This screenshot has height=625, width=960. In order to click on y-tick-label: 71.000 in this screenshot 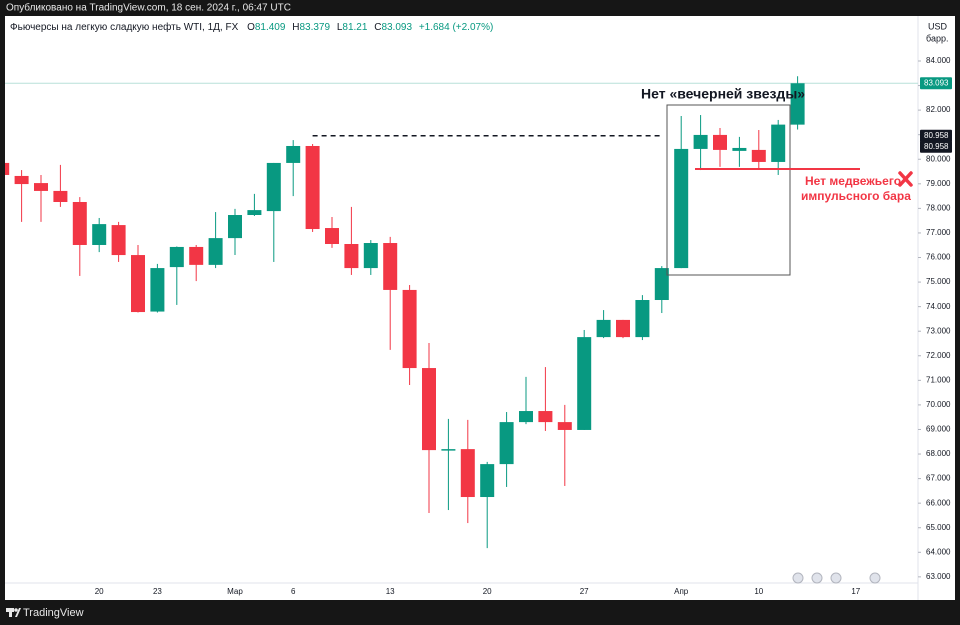, I will do `click(938, 379)`.